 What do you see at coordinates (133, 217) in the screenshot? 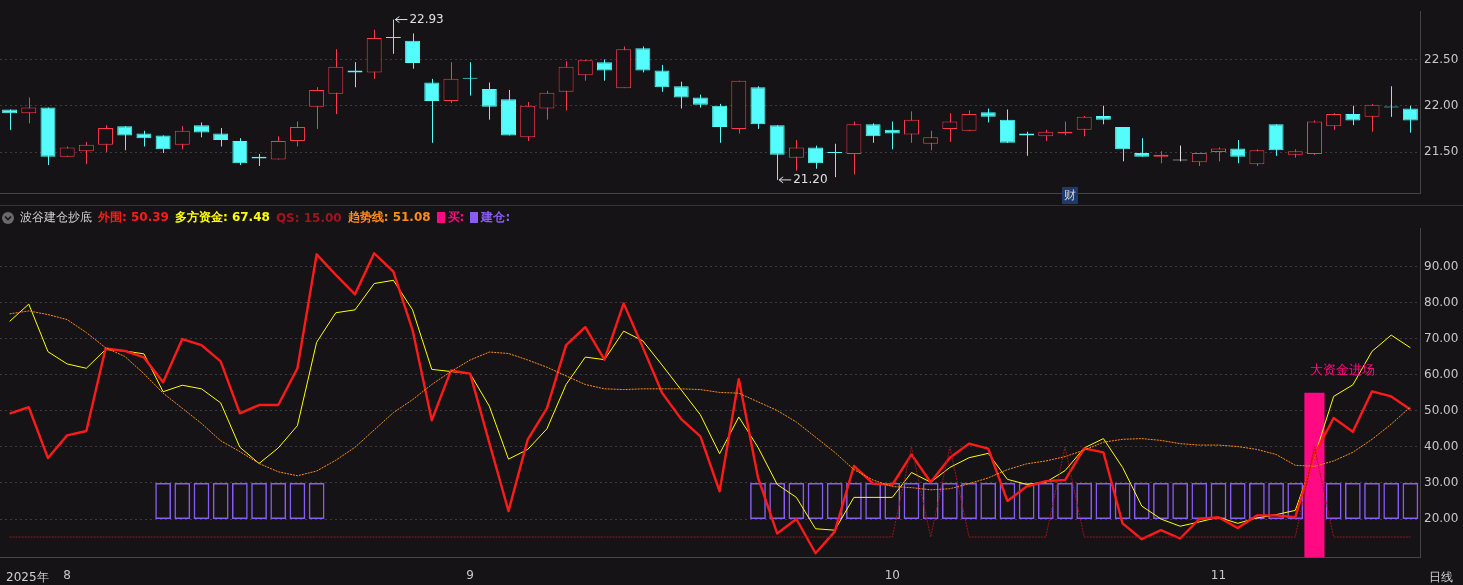
I see `text: 外围: 50.39` at bounding box center [133, 217].